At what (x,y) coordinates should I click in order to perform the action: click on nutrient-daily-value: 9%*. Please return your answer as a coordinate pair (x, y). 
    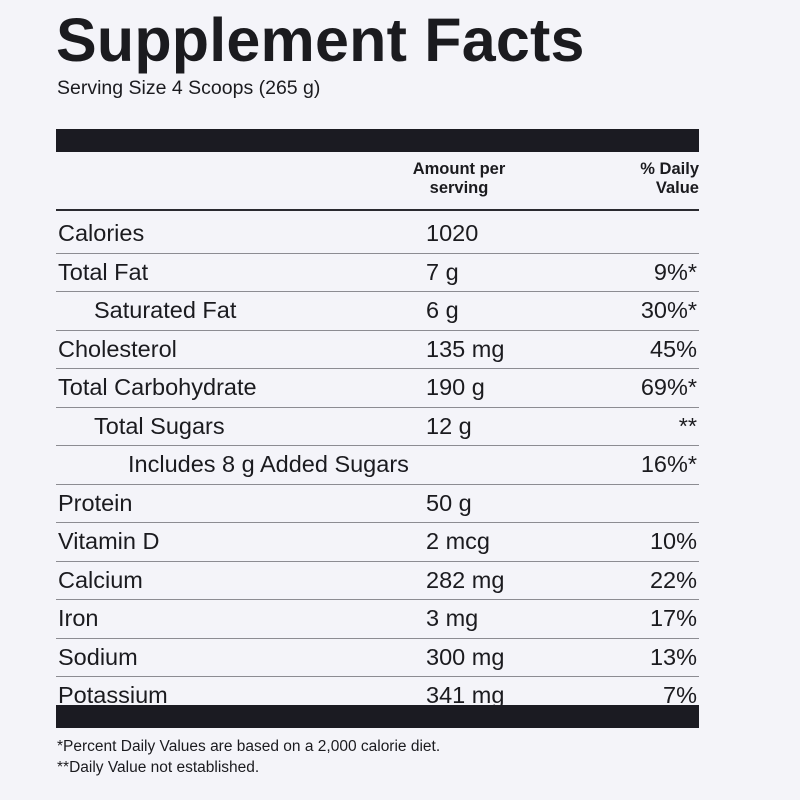
    Looking at the image, I should click on (675, 271).